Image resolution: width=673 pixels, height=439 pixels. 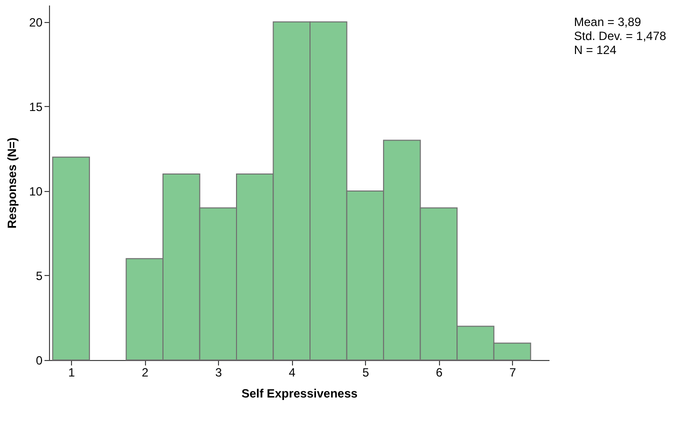 What do you see at coordinates (299, 393) in the screenshot?
I see `x-axis-title: Self Expressiveness` at bounding box center [299, 393].